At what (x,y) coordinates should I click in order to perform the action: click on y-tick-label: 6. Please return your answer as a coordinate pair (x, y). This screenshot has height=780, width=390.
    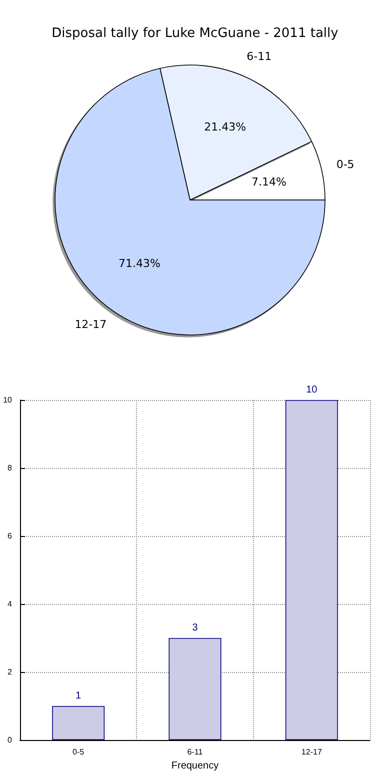
    Looking at the image, I should click on (10, 536).